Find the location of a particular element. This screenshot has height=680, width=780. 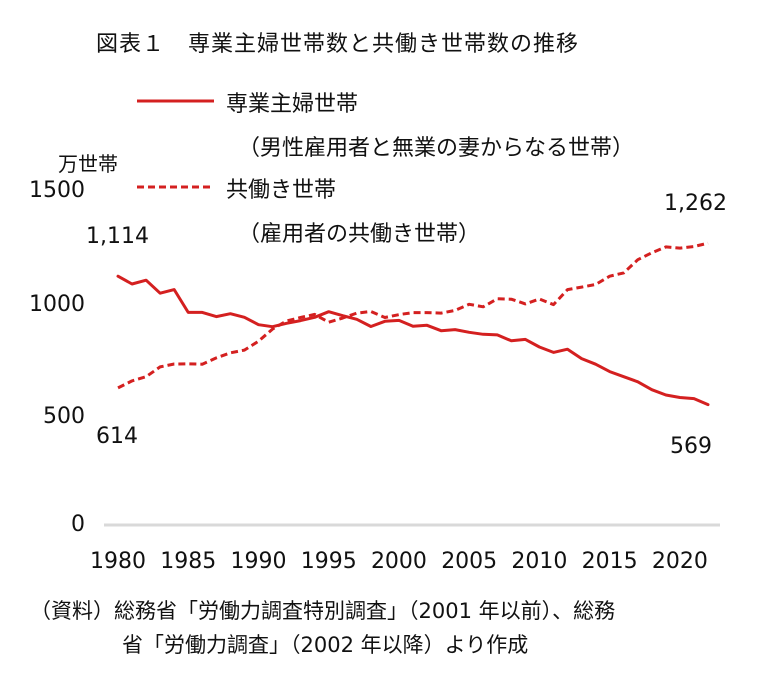

dual-income-start-label: 614 is located at coordinates (117, 436).